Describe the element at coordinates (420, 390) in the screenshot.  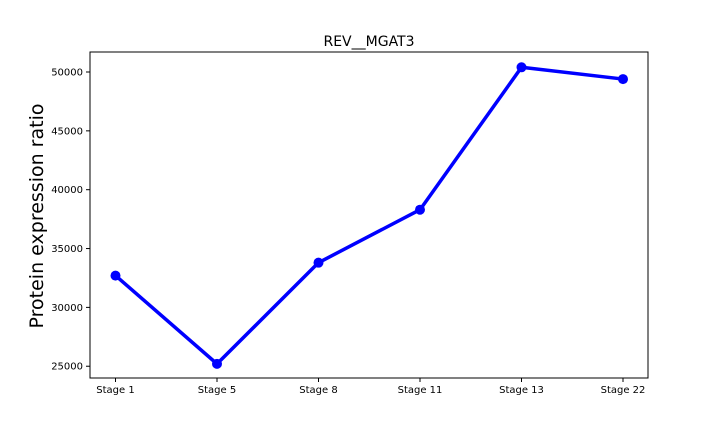
I see `x-tick-label: Stage 11` at that location.